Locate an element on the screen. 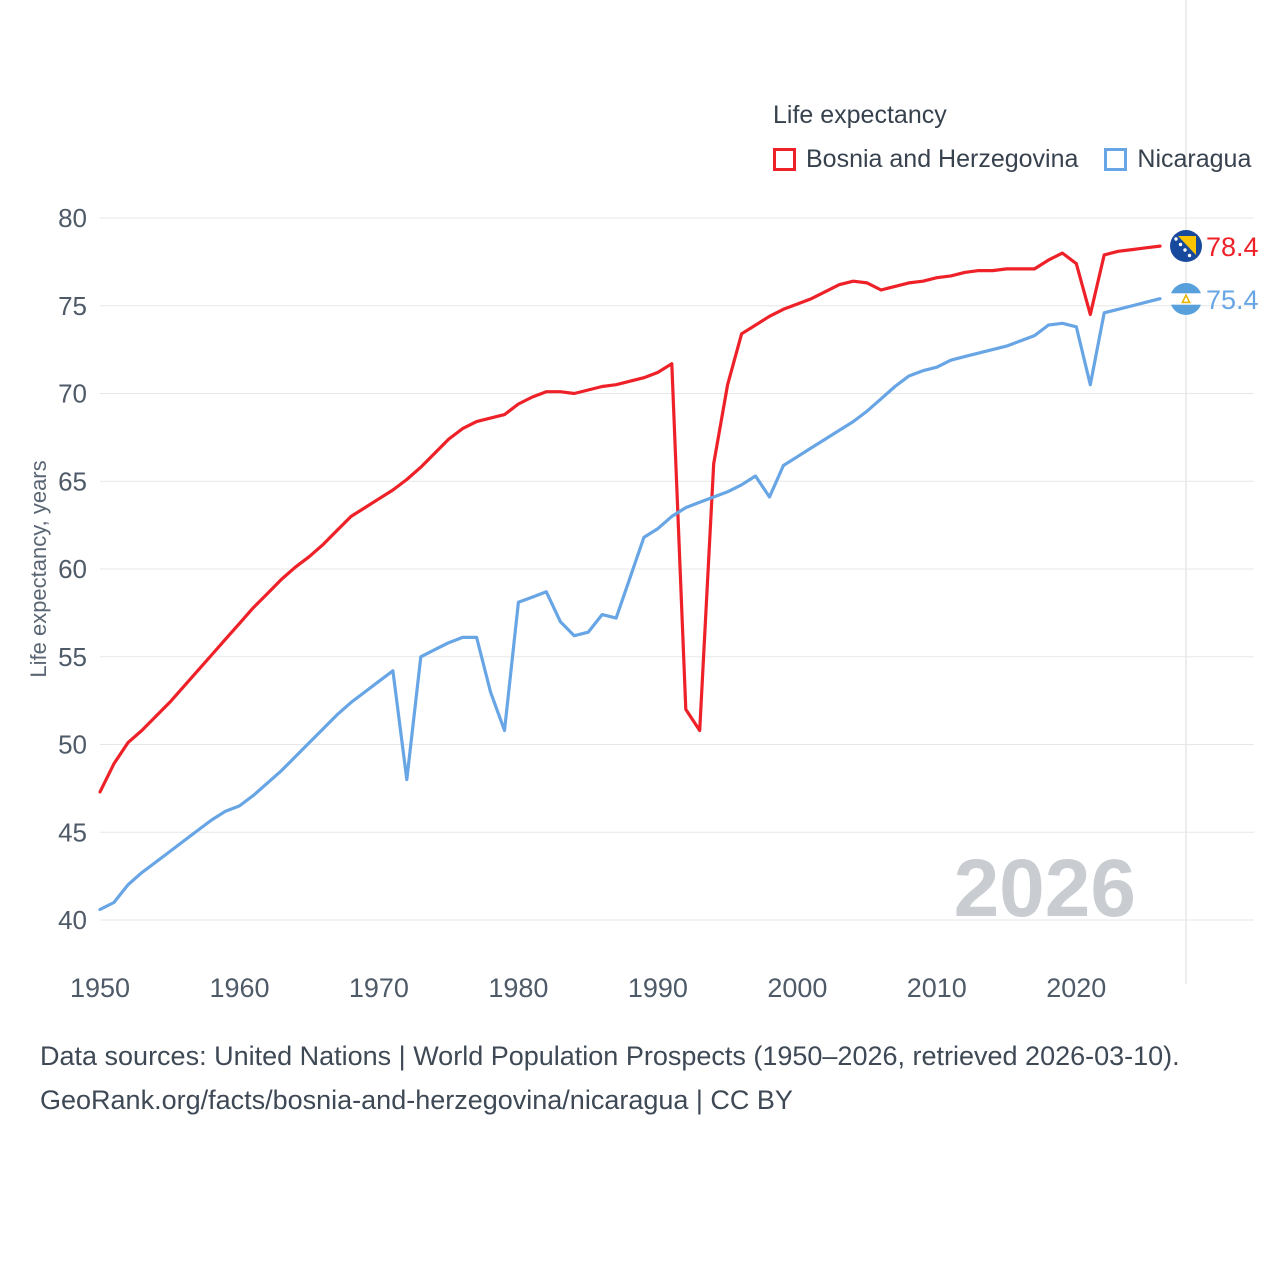 The image size is (1280, 1280). x-axis-tick-label: 1950 is located at coordinates (100, 988).